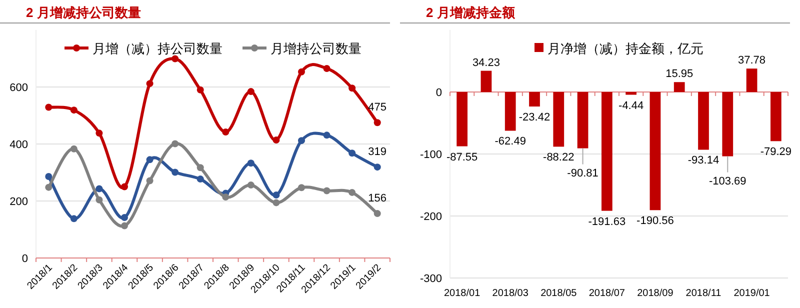 The image size is (800, 308). Describe the element at coordinates (431, 279) in the screenshot. I see `y-tick-label: -300` at that location.